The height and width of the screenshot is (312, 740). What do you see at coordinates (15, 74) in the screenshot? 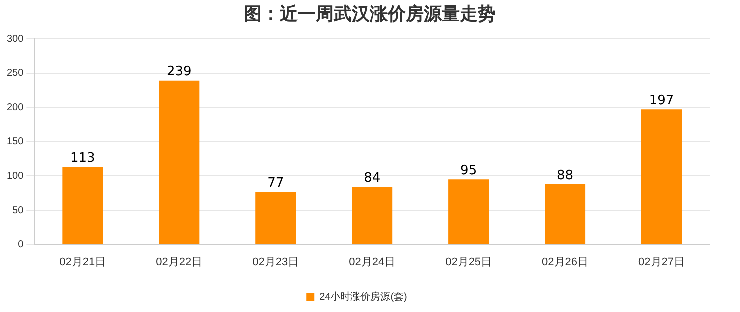
I see `y-tick-label: 250` at bounding box center [15, 74].